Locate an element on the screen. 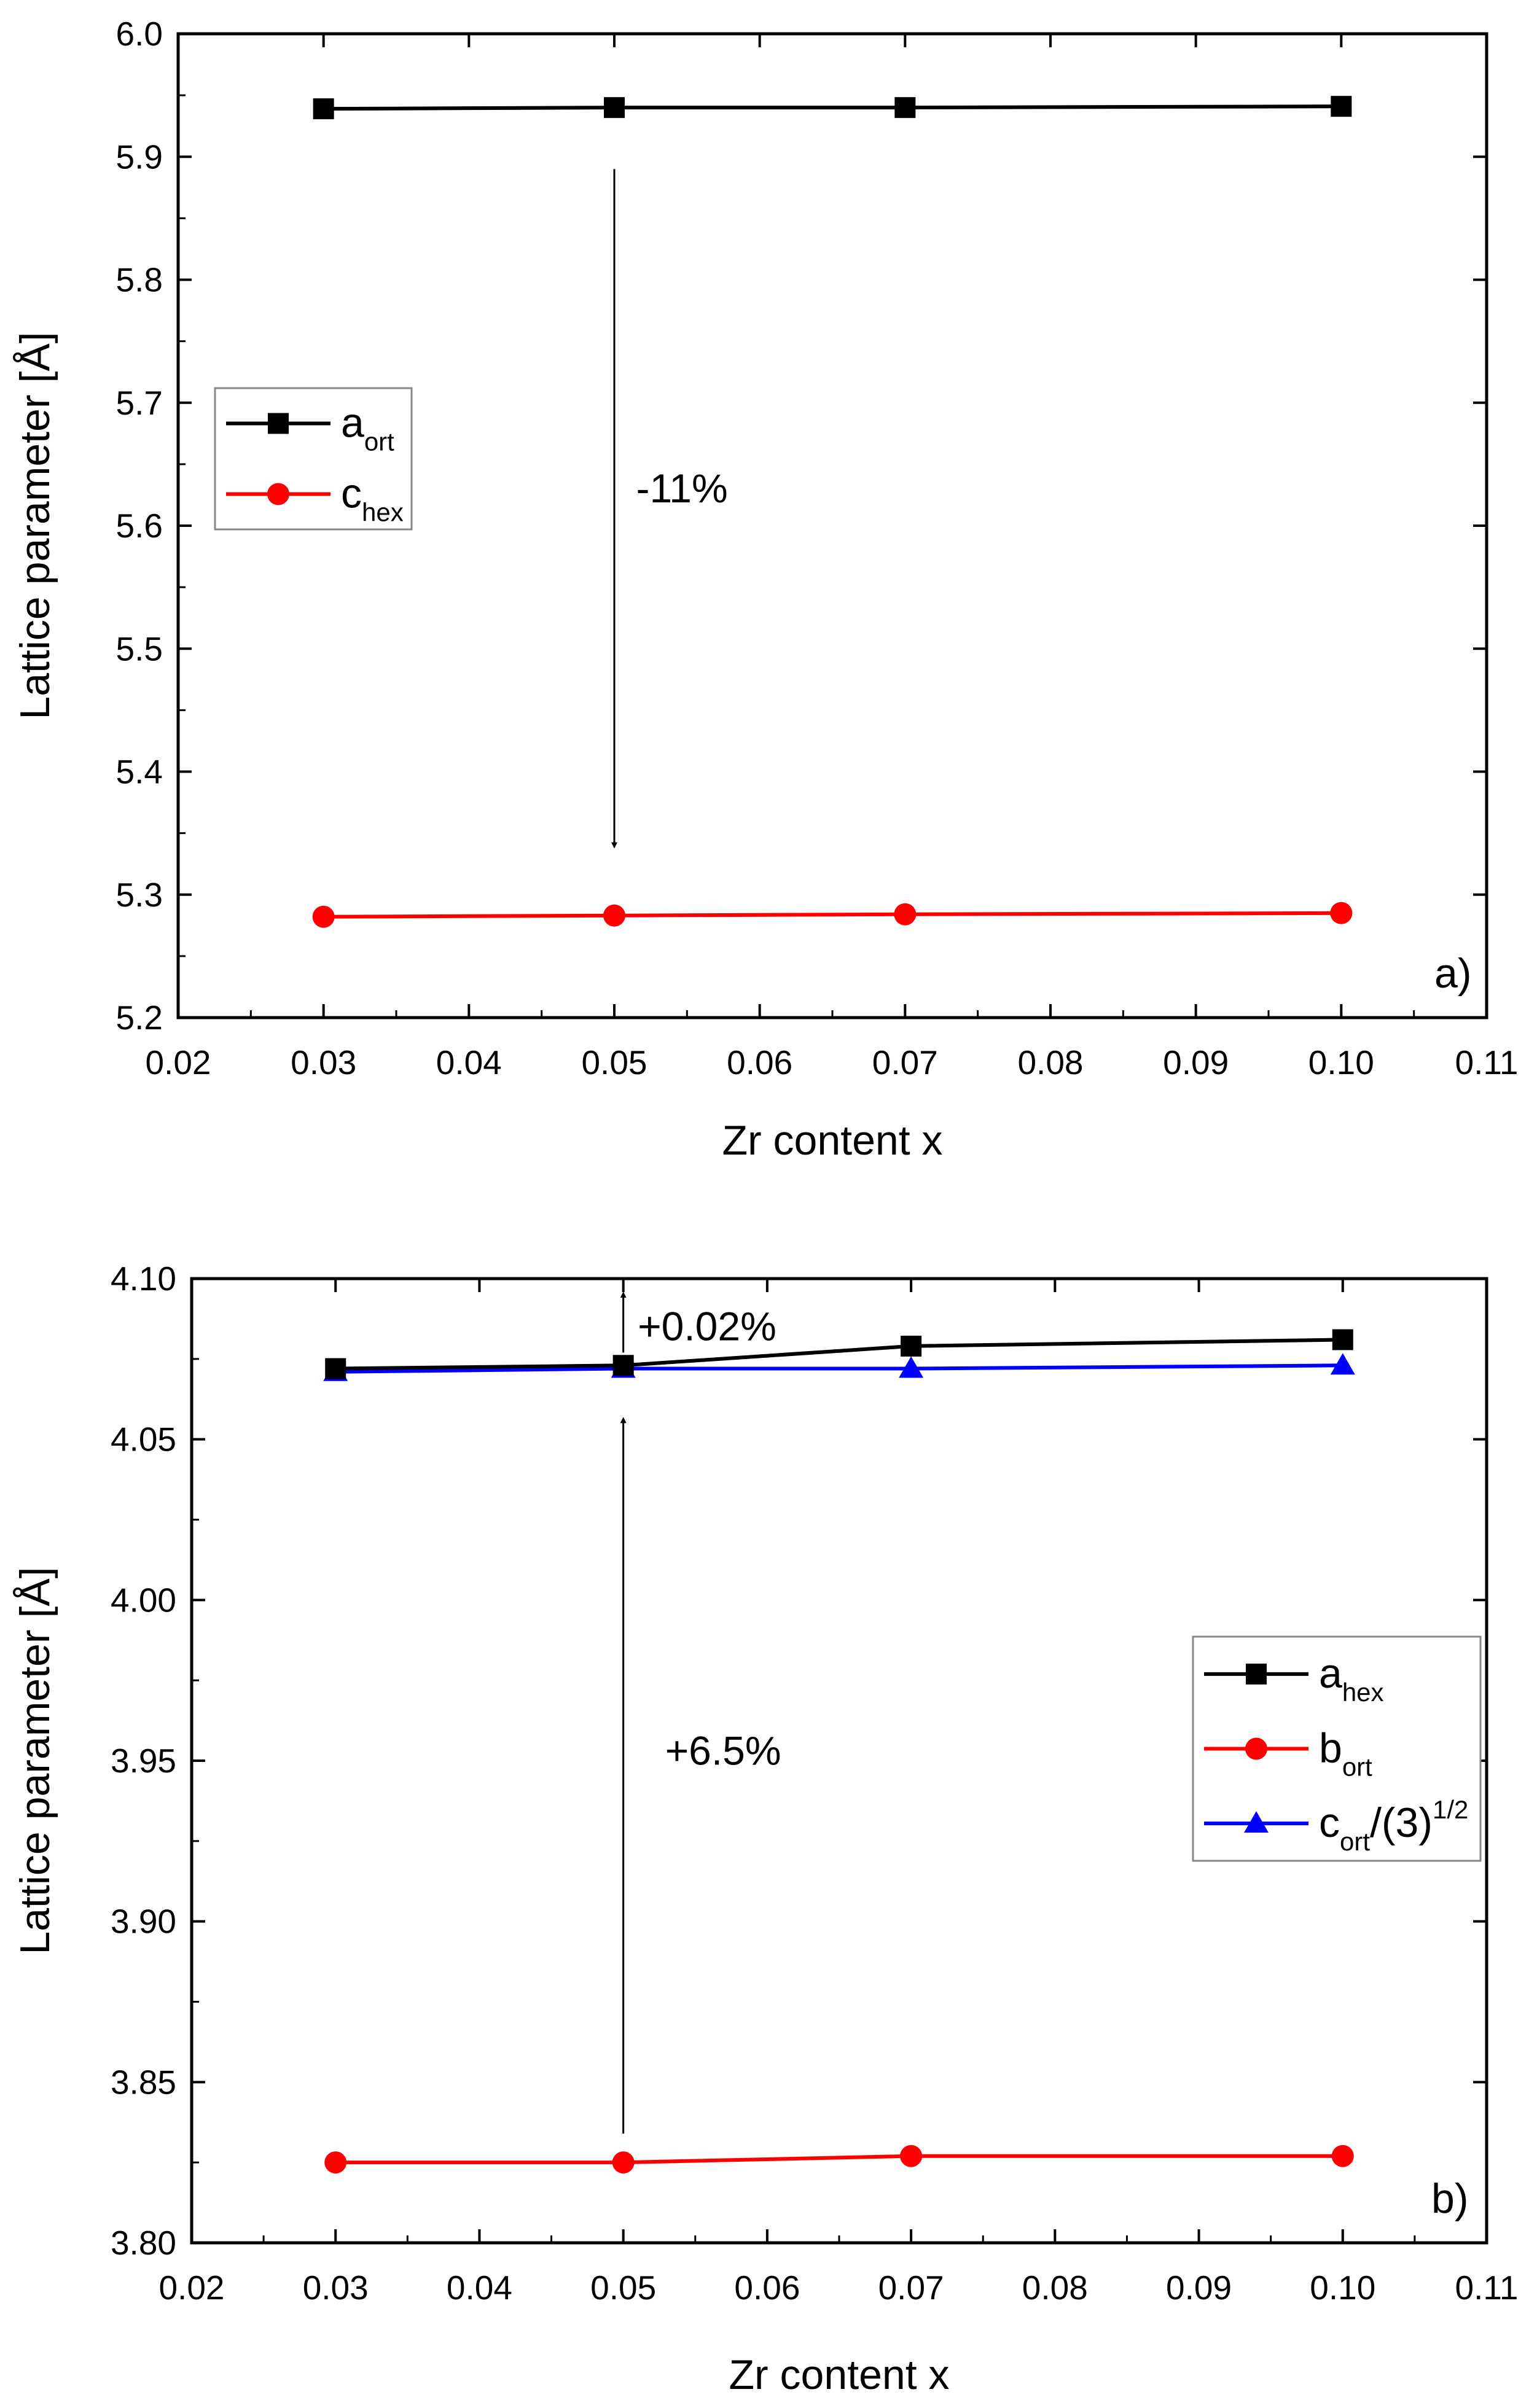 The width and height of the screenshot is (1537, 2408). y-tick-label: 5.3 is located at coordinates (139, 895).